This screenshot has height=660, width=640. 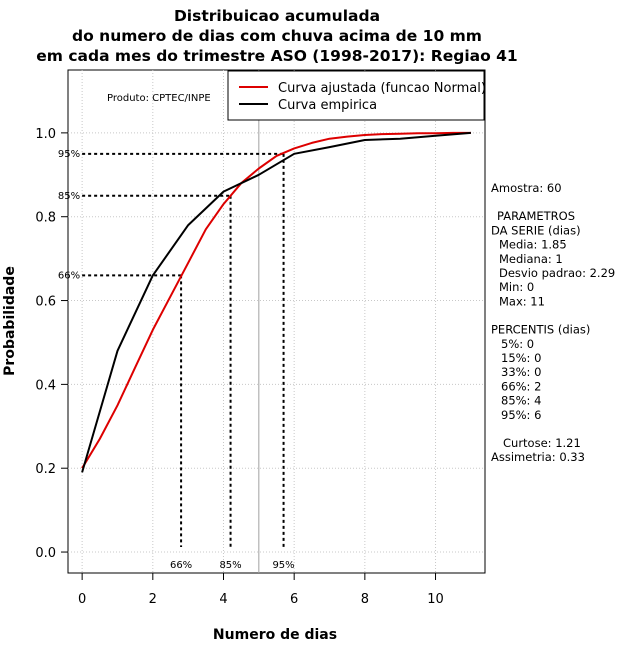 What do you see at coordinates (327, 105) in the screenshot?
I see `legend-label-empirical: Curva empirica` at bounding box center [327, 105].